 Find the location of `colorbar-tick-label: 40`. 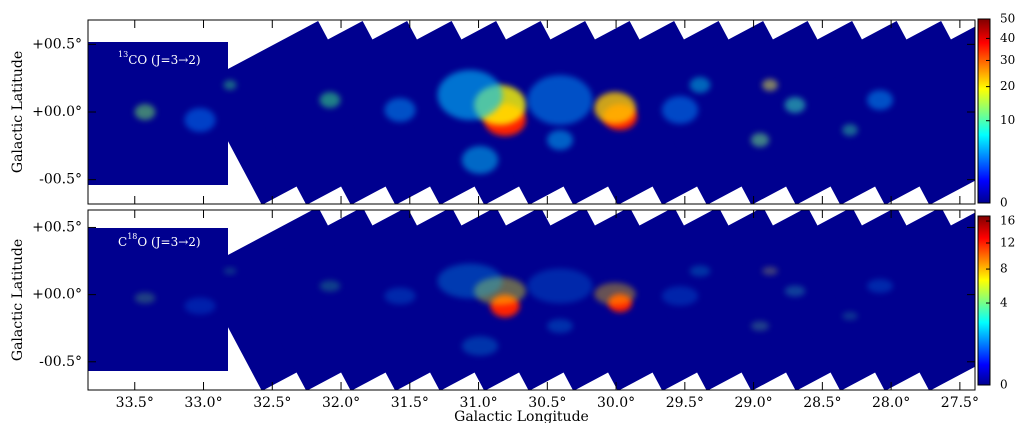

colorbar-tick-label: 40 is located at coordinates (1007, 38).